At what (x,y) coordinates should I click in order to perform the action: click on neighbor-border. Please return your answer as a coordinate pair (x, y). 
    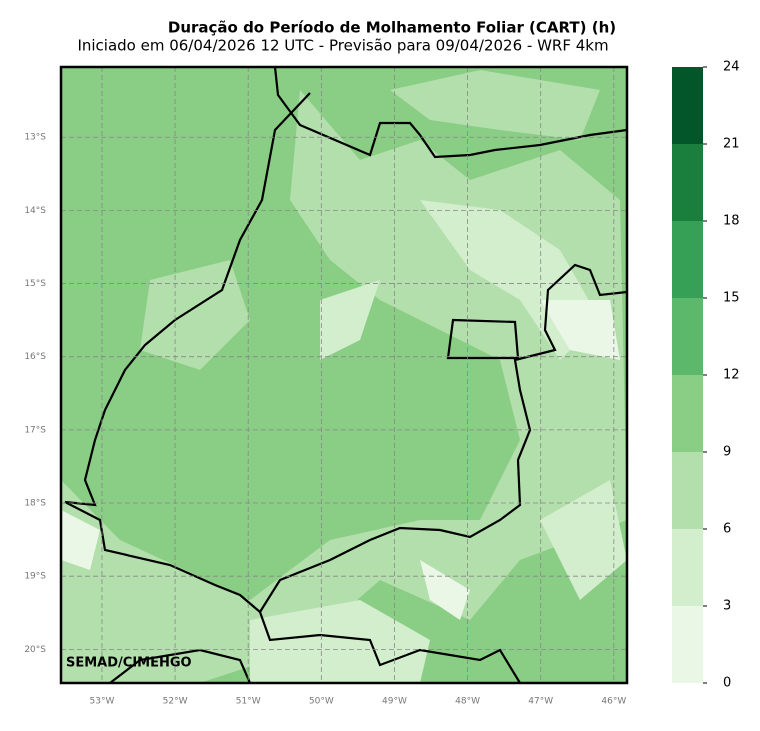
    Looking at the image, I should click on (315, 647).